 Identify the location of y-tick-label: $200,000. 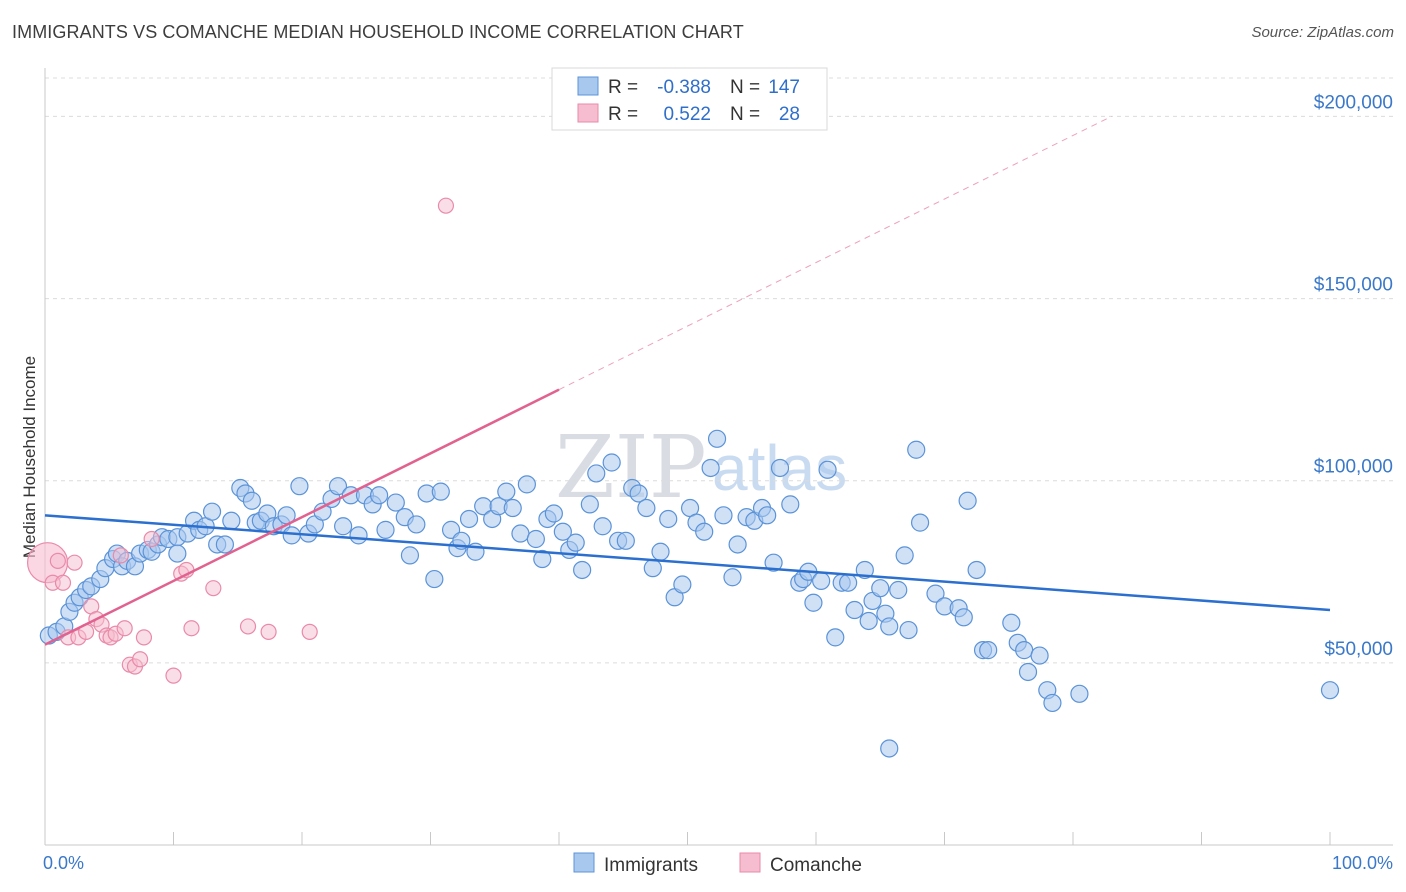
(1353, 102).